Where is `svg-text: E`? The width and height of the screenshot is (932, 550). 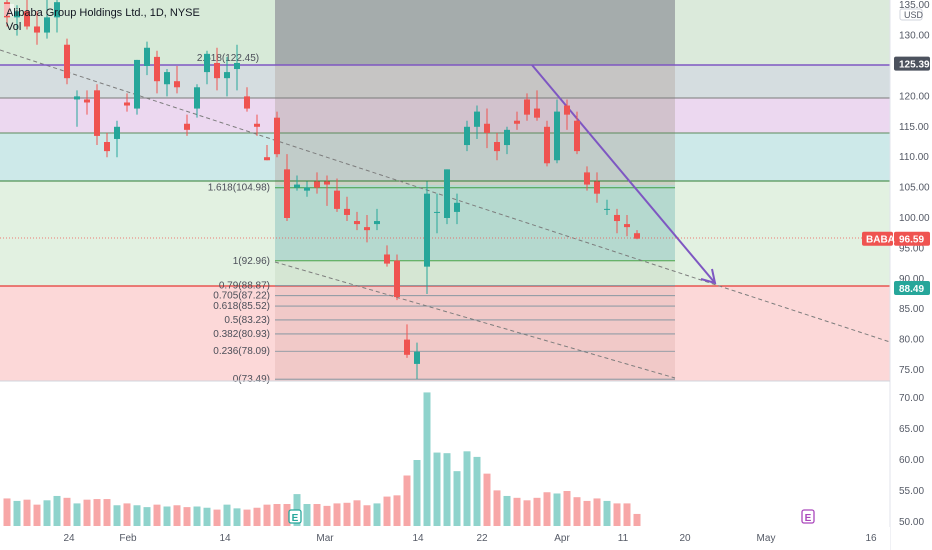
svg-text: E is located at coordinates (295, 518).